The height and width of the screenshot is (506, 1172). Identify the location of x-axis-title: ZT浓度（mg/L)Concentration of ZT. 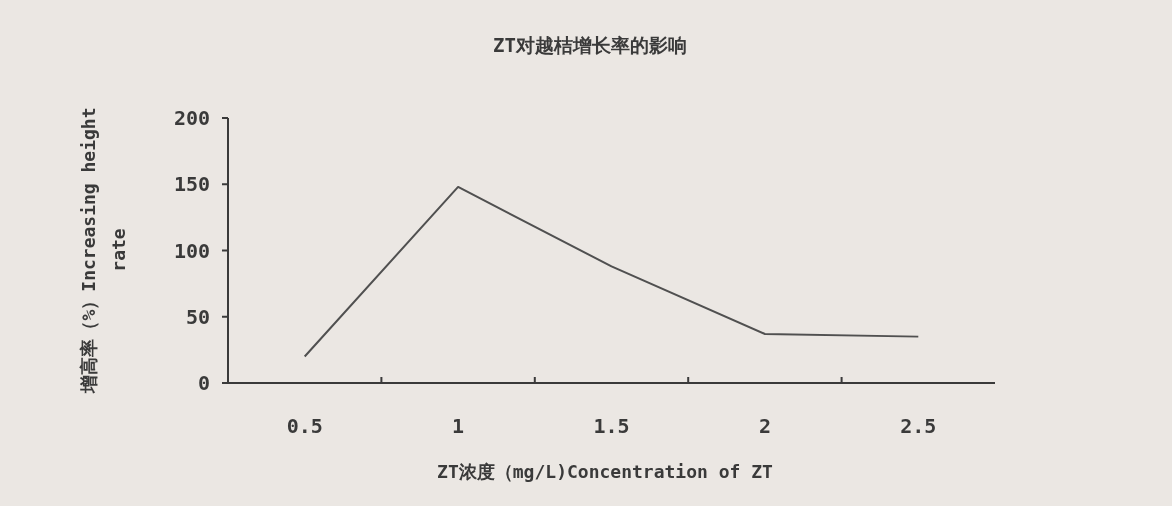
(605, 471).